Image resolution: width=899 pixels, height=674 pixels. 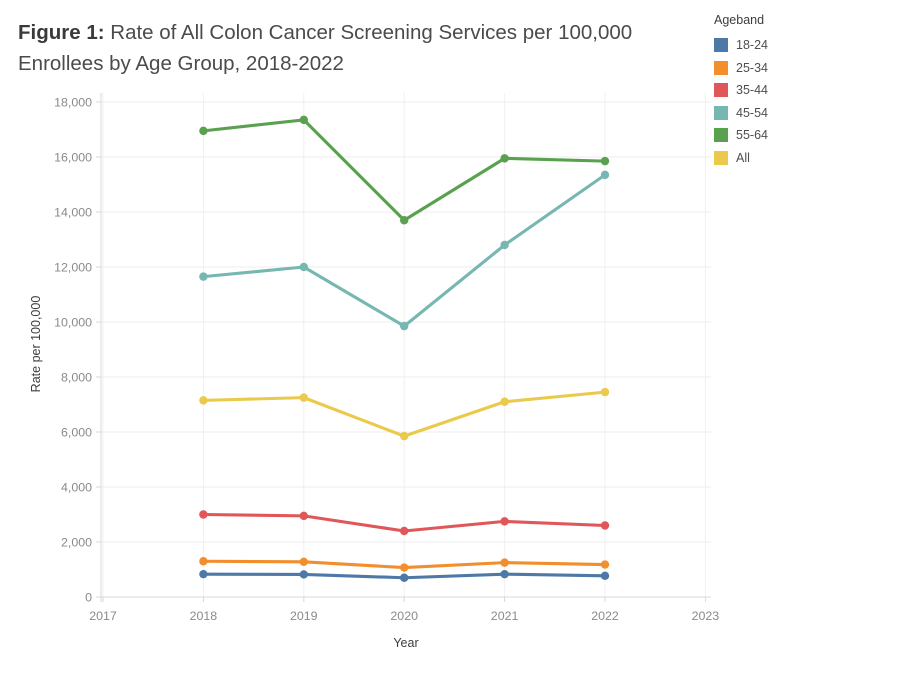 I want to click on legend: Ageband 18-24 25-34 35-44 45-54 55-64 All, so click(x=741, y=91).